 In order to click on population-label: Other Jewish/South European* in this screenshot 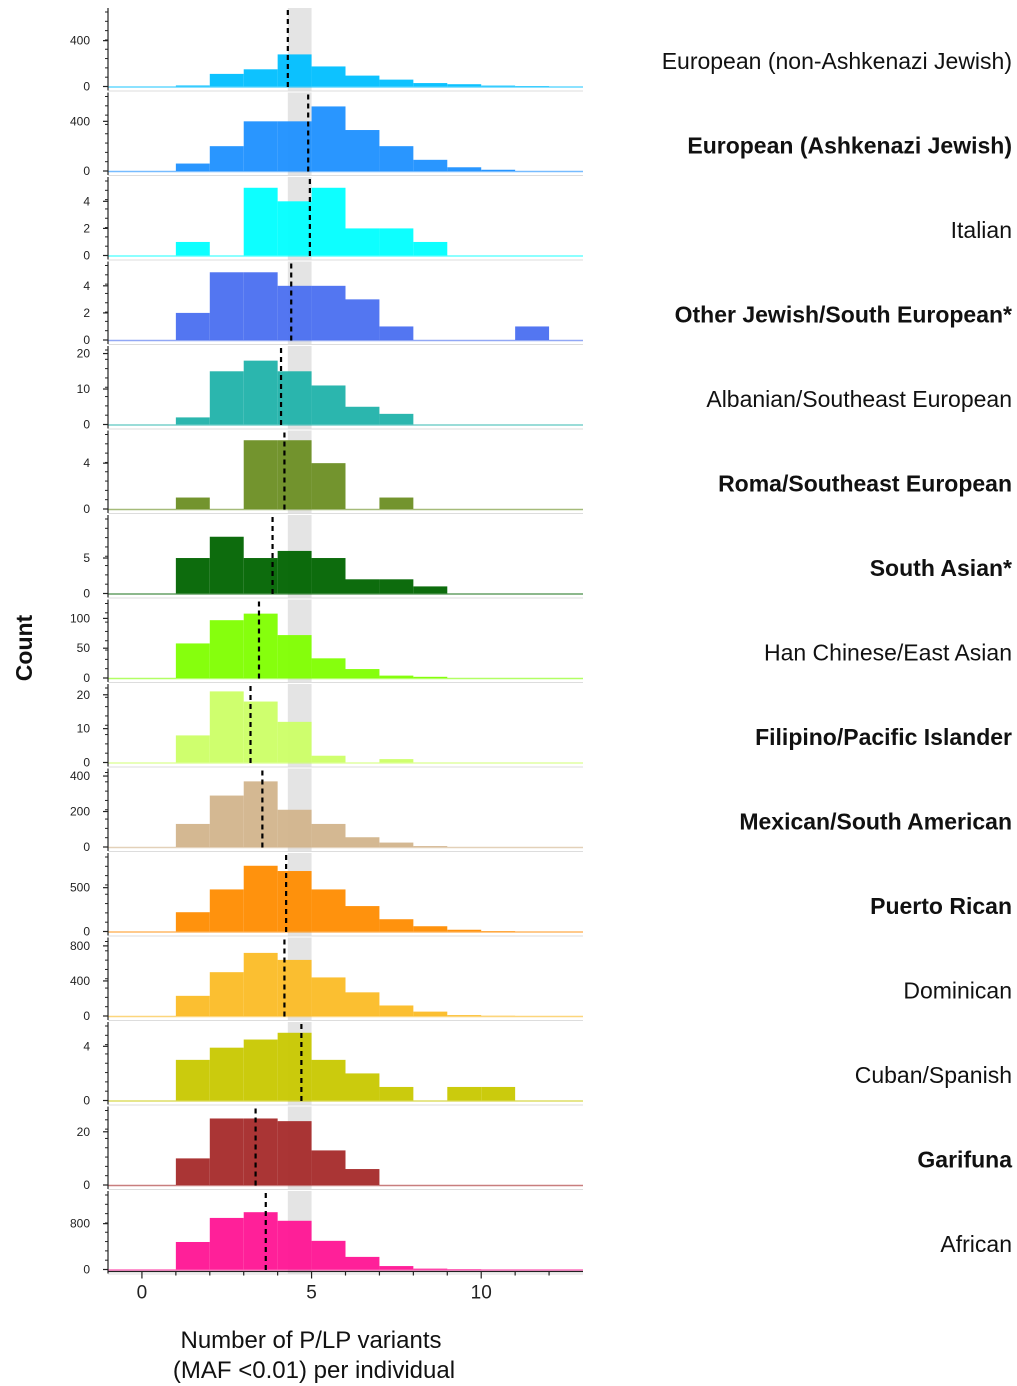, I will do `click(843, 314)`.